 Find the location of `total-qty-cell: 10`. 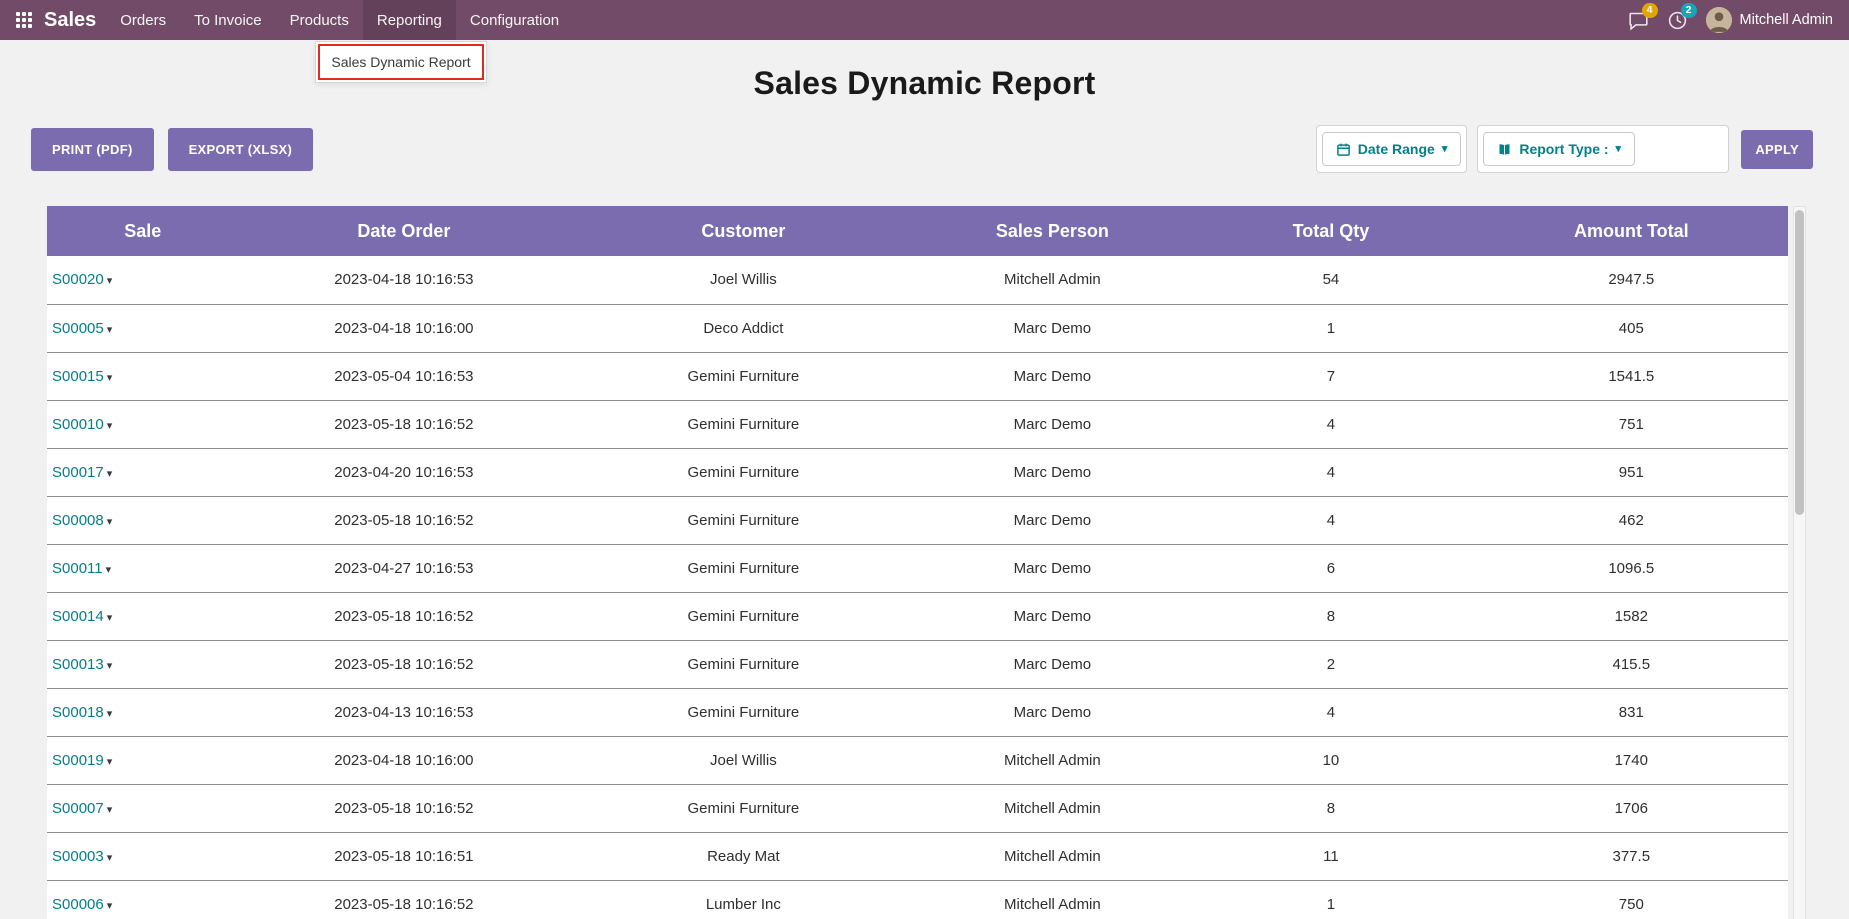

total-qty-cell: 10 is located at coordinates (1331, 760).